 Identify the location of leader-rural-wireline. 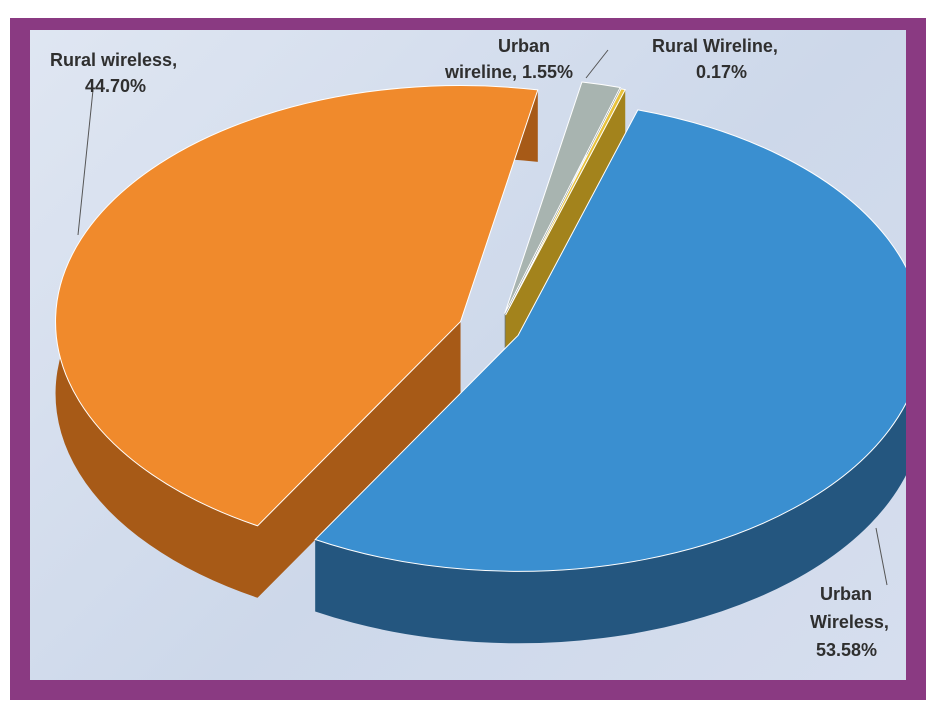
(597, 64).